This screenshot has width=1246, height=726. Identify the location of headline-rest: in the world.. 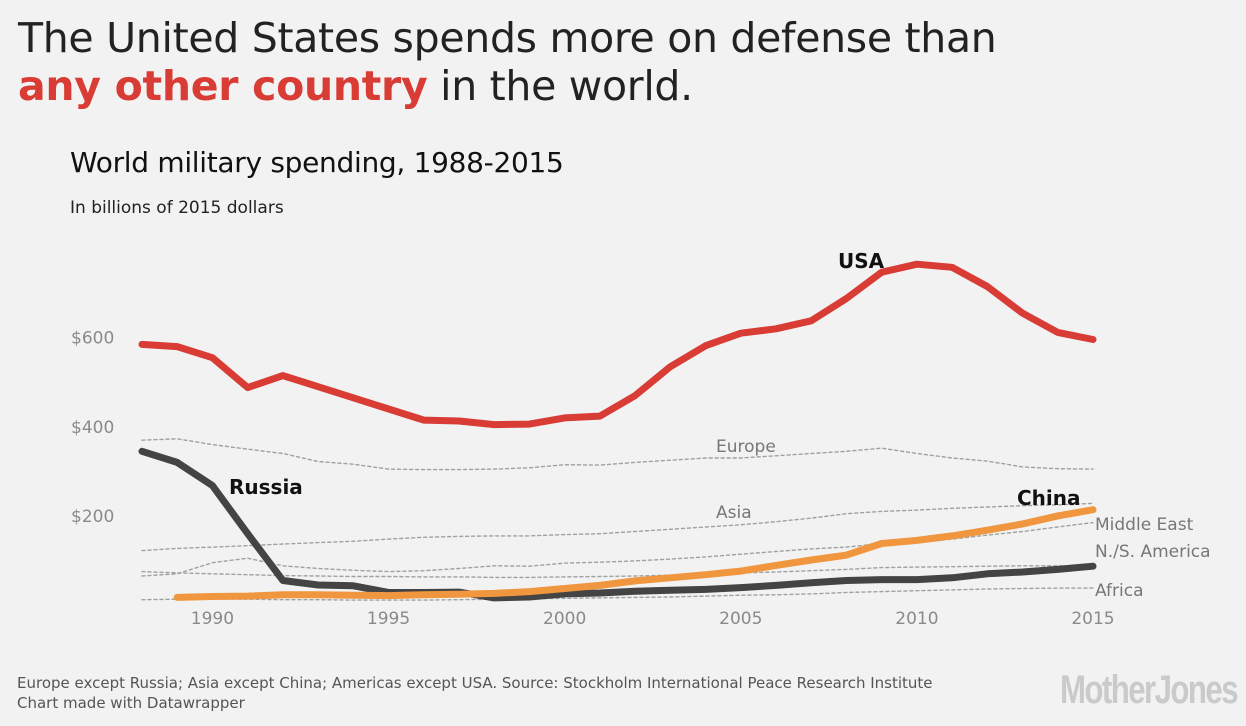
(560, 86).